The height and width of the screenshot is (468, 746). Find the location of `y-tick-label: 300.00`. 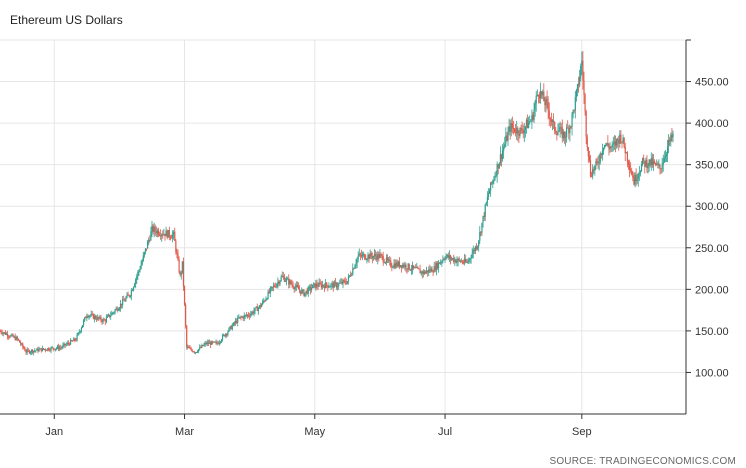

y-tick-label: 300.00 is located at coordinates (712, 207).